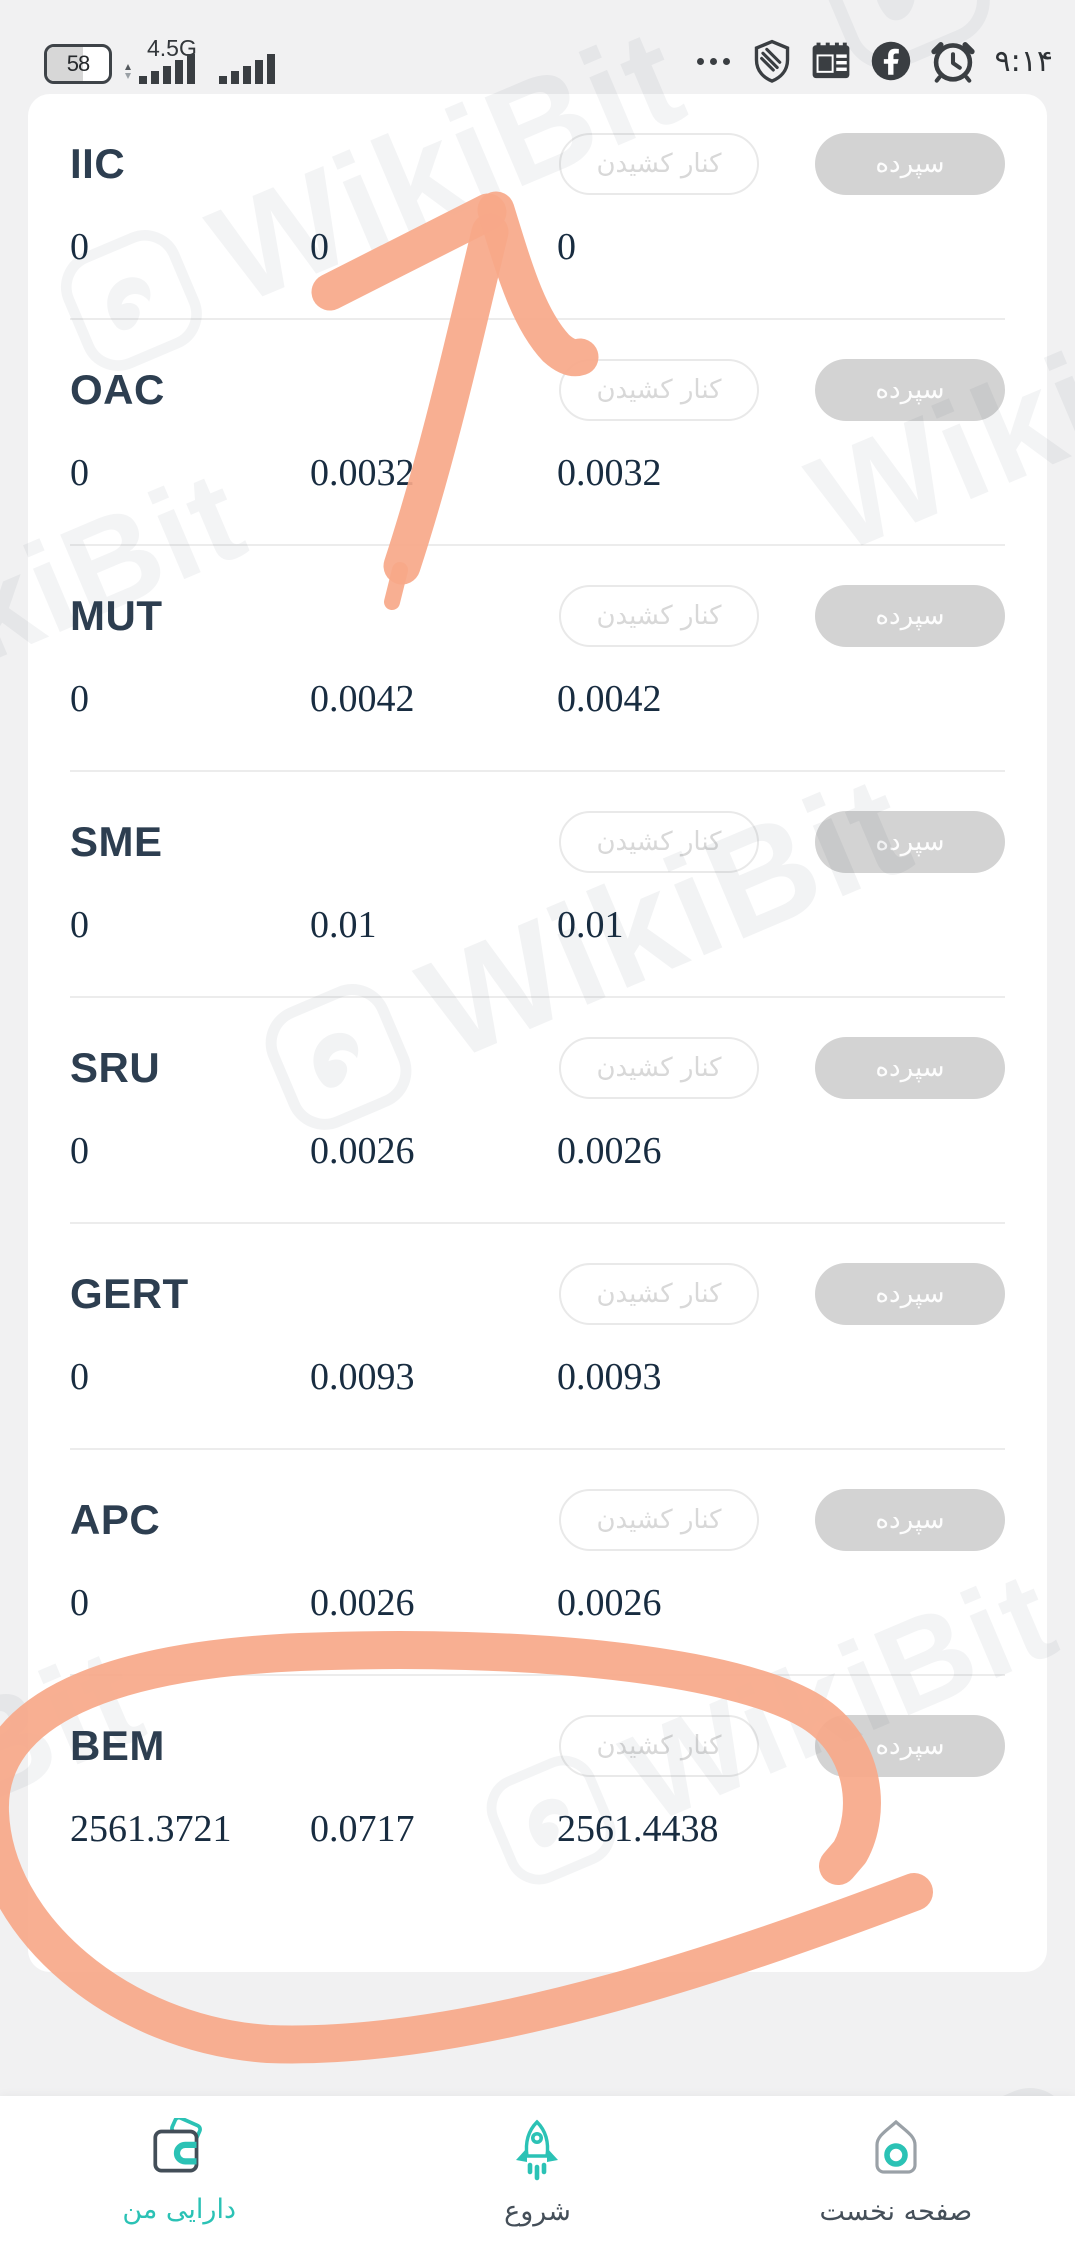 This screenshot has width=1075, height=2266. I want to click on asset-values: 0 0.0042 0.0042, so click(537, 699).